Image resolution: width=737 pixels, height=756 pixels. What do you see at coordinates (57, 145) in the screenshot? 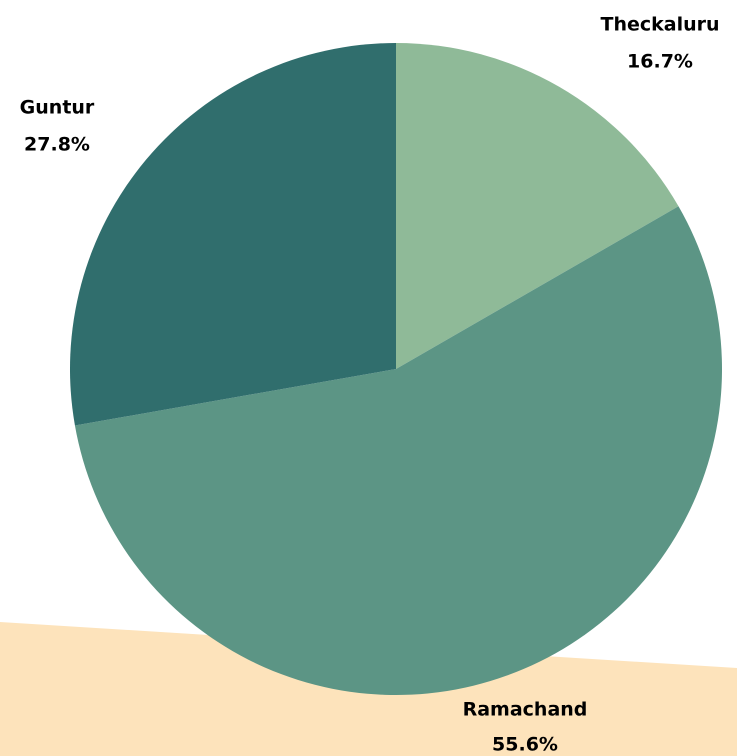
I see `slice-value-label: 27.8%` at bounding box center [57, 145].